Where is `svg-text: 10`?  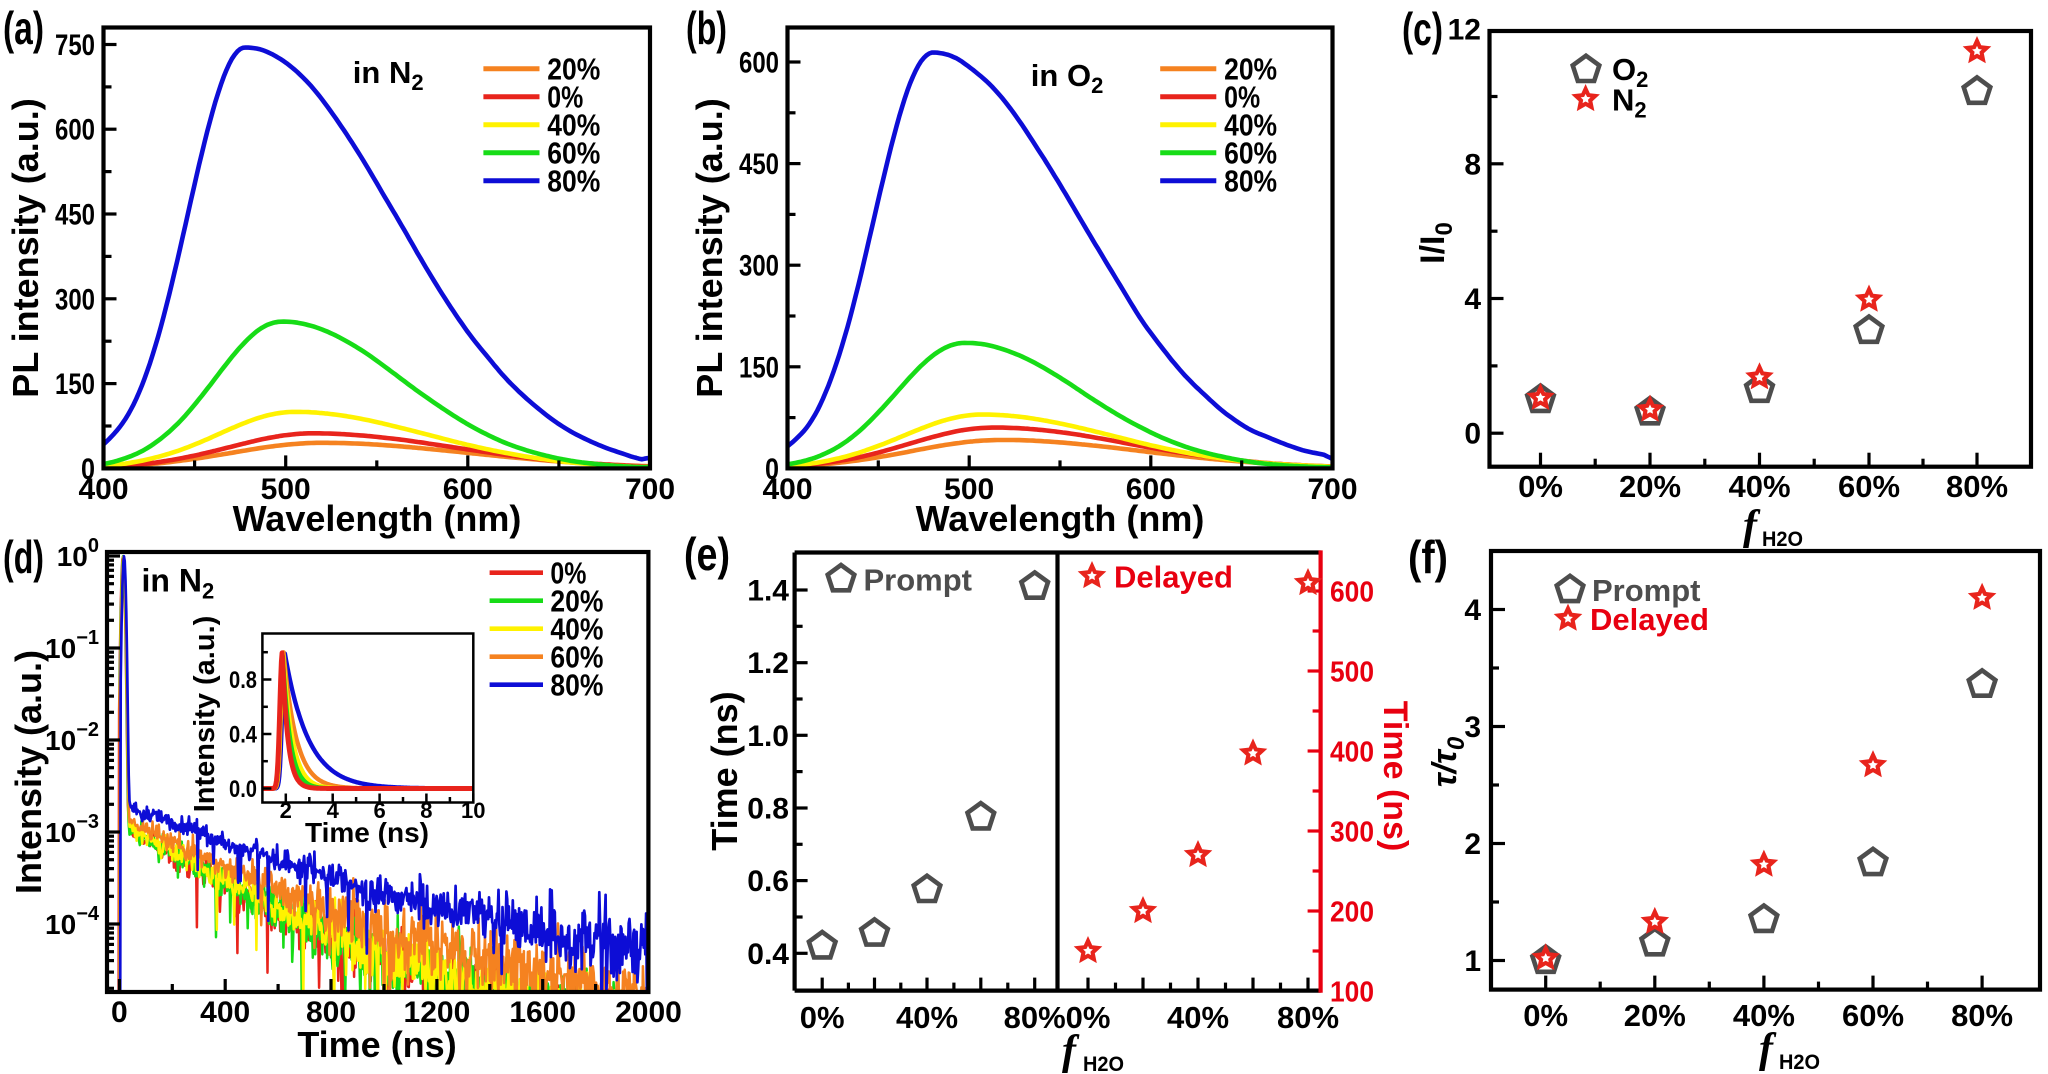
svg-text: 10 is located at coordinates (473, 810).